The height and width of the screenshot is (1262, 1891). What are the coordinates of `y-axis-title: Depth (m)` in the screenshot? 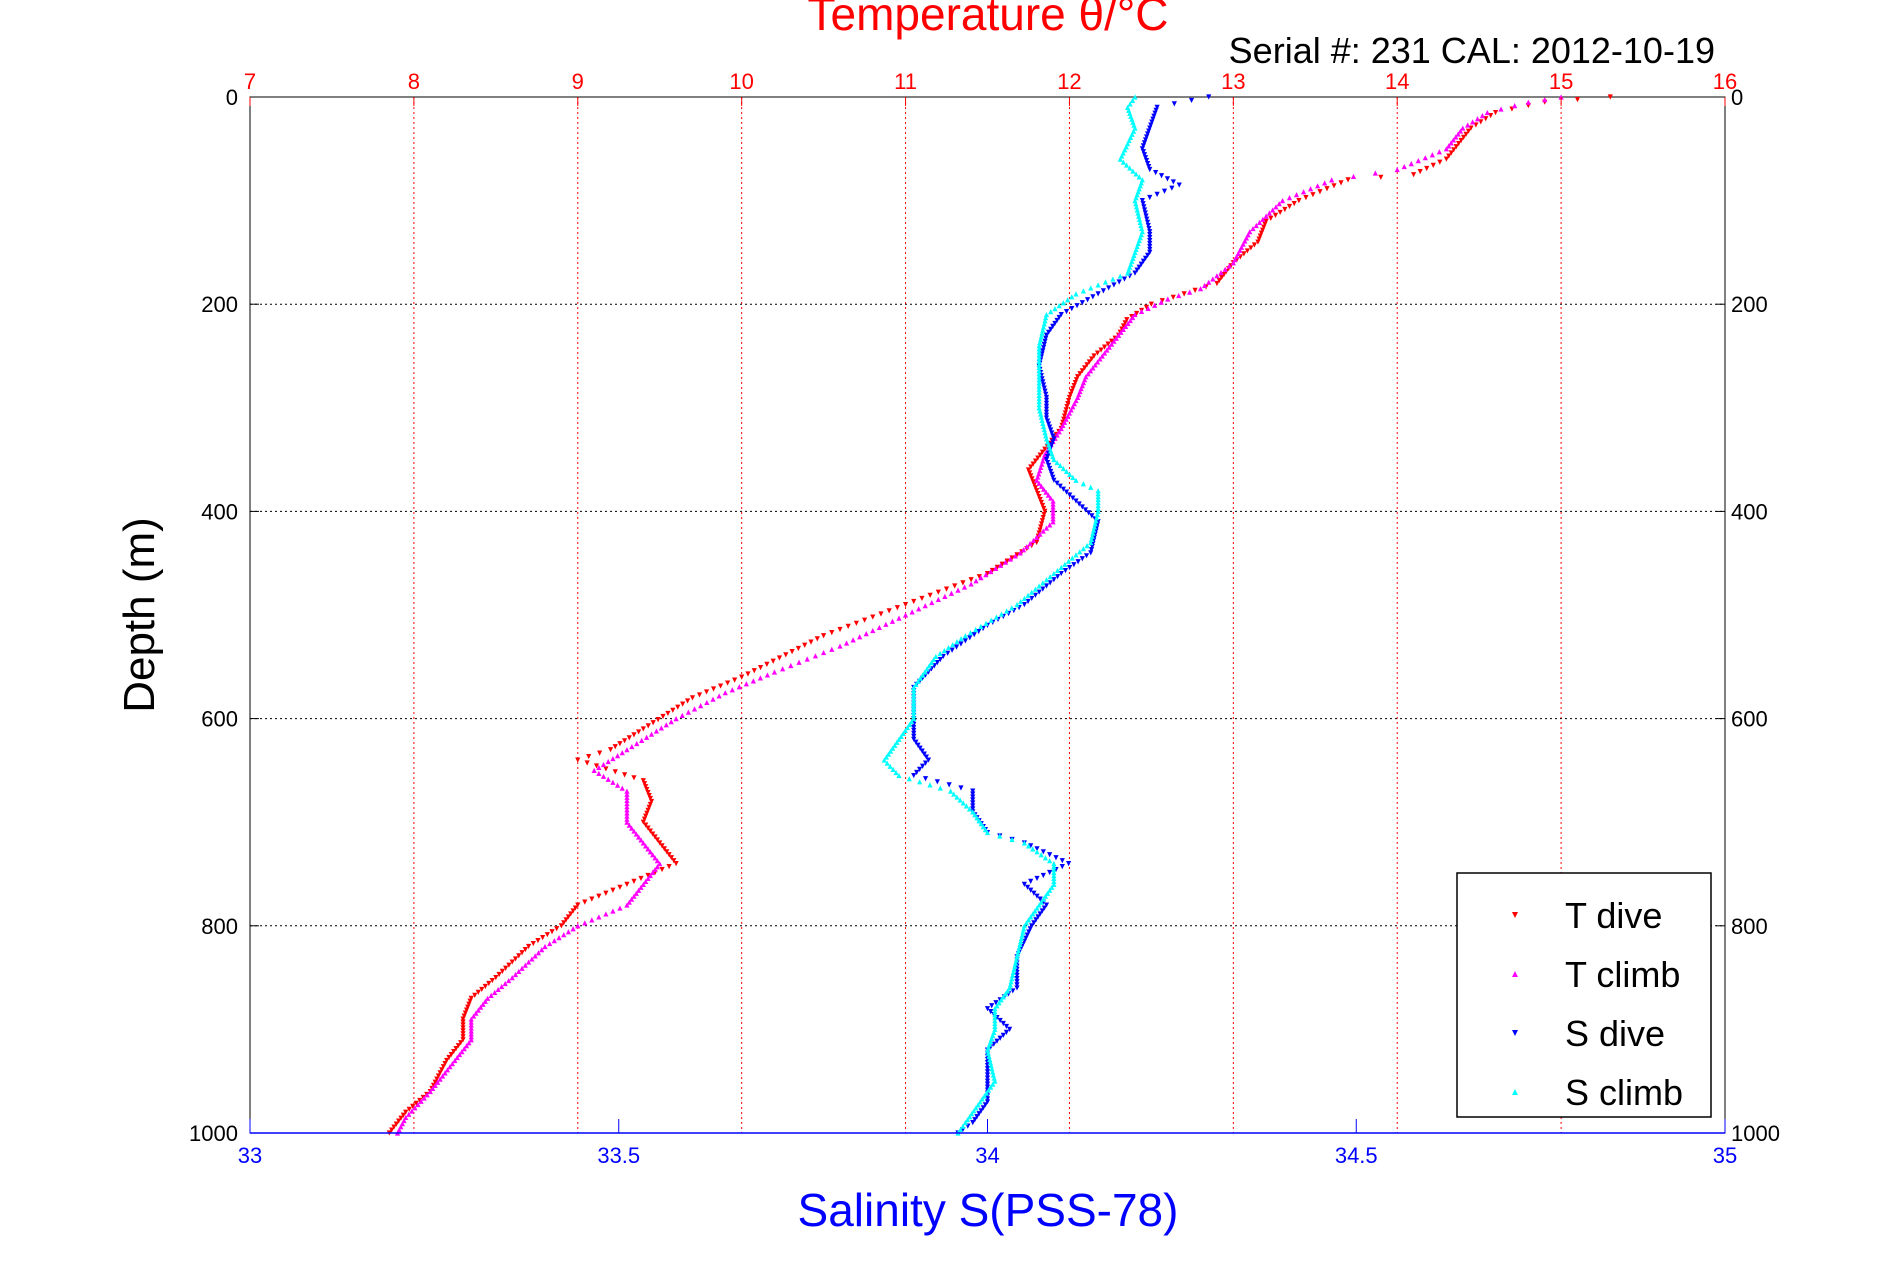 It's located at (139, 615).